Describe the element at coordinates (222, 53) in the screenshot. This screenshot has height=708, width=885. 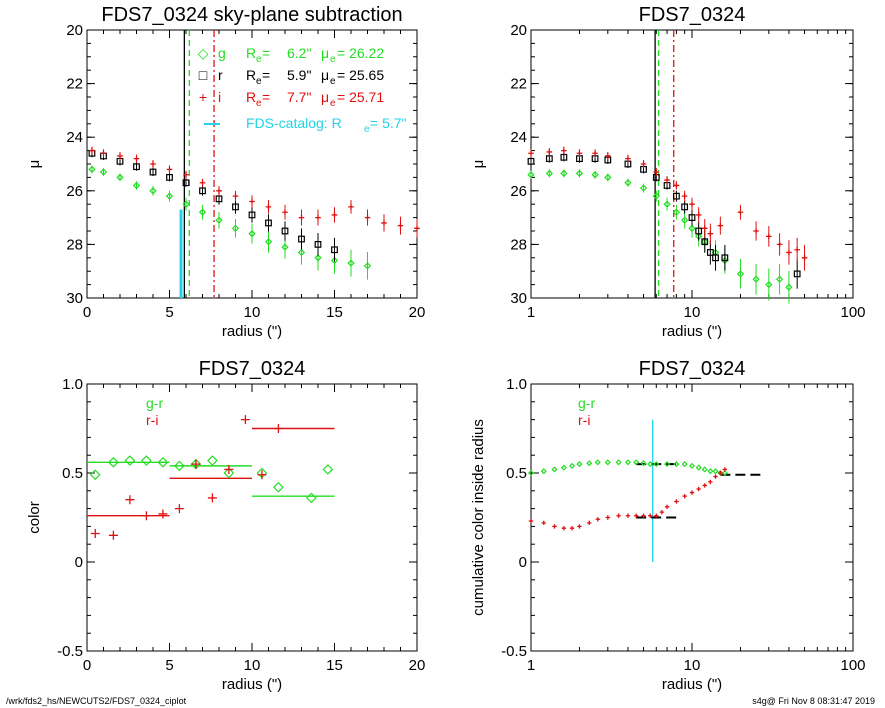
I see `legend-band: g` at that location.